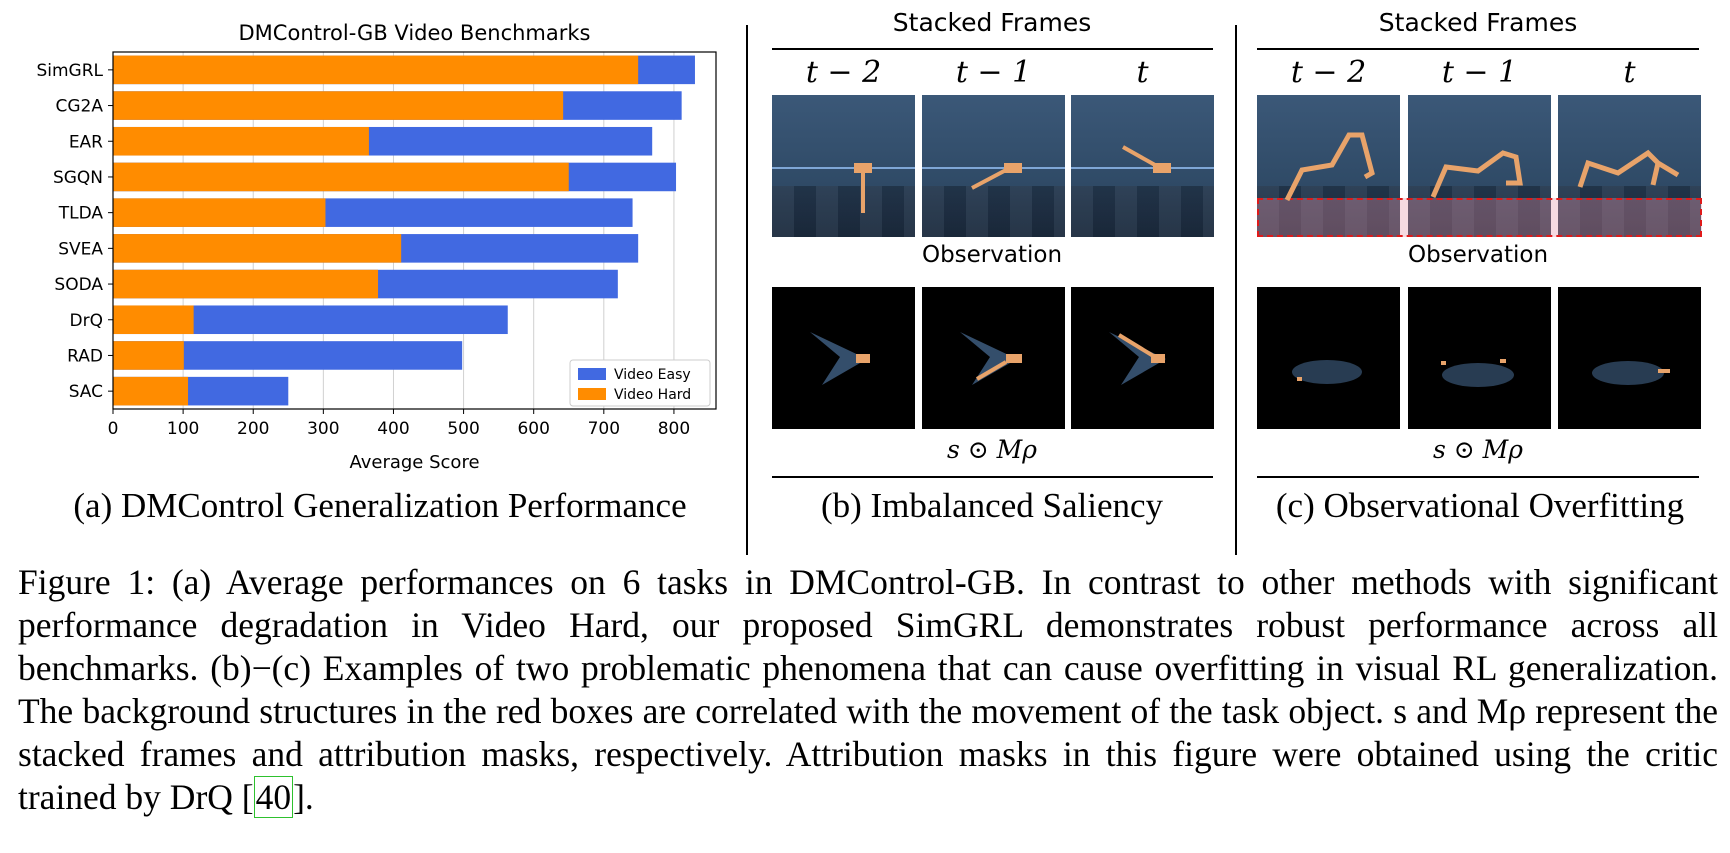 The height and width of the screenshot is (853, 1730). Describe the element at coordinates (415, 33) in the screenshot. I see `chart-title: DMControl-GB Video Benchmarks` at that location.